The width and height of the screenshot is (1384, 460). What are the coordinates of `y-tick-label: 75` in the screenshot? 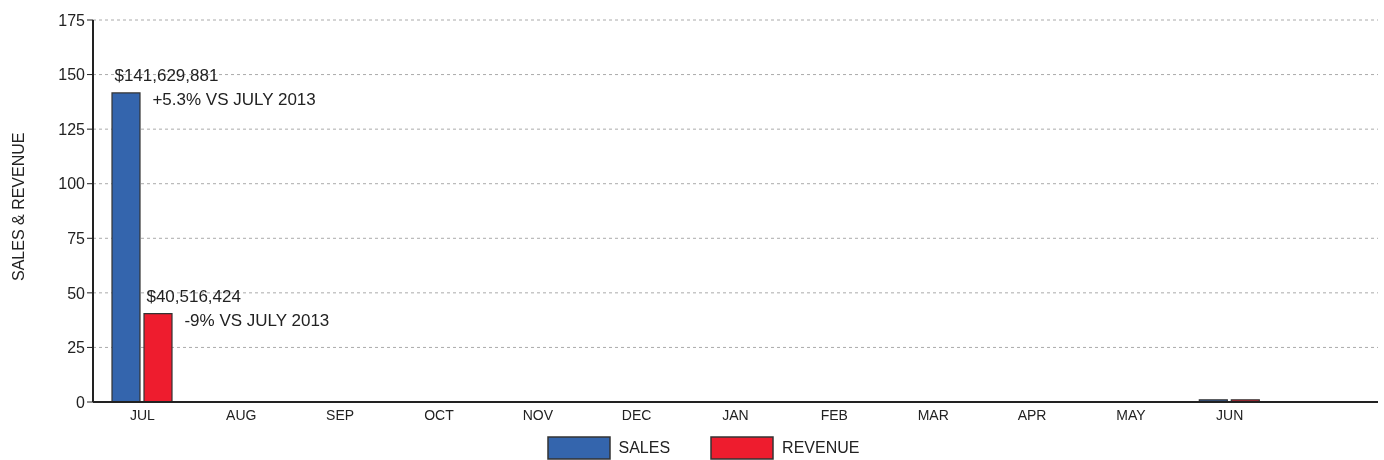 It's located at (76, 238).